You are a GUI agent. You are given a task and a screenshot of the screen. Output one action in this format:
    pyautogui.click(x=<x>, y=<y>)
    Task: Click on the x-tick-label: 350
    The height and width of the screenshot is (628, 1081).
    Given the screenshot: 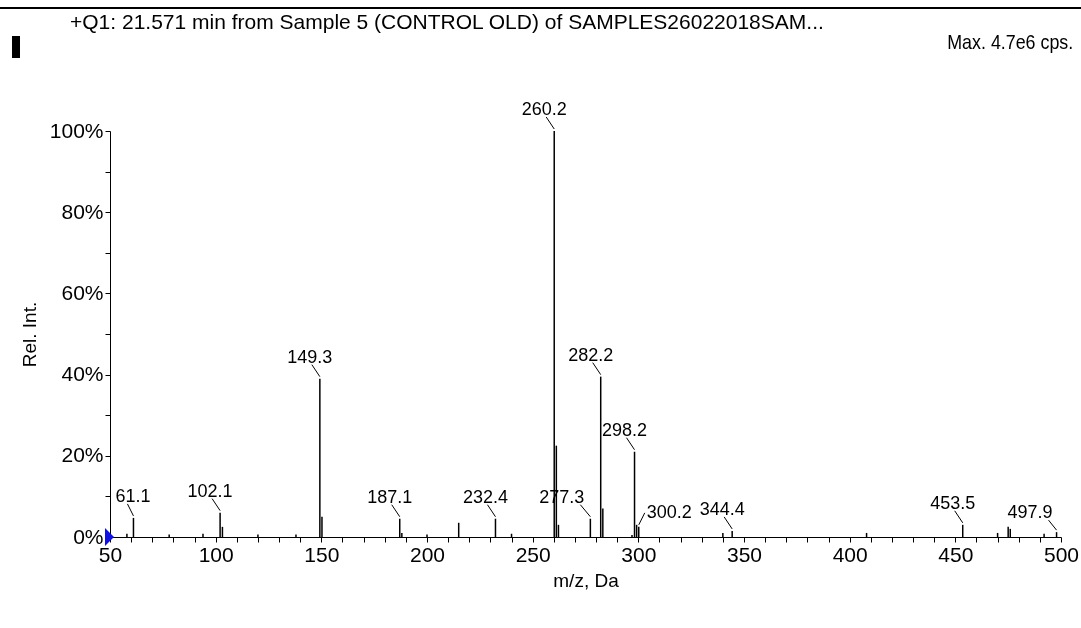 What is the action you would take?
    pyautogui.click(x=744, y=554)
    